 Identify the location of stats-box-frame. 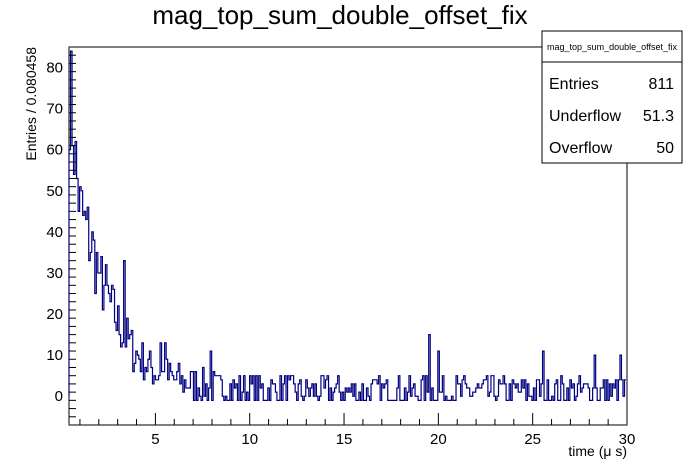
(612, 97).